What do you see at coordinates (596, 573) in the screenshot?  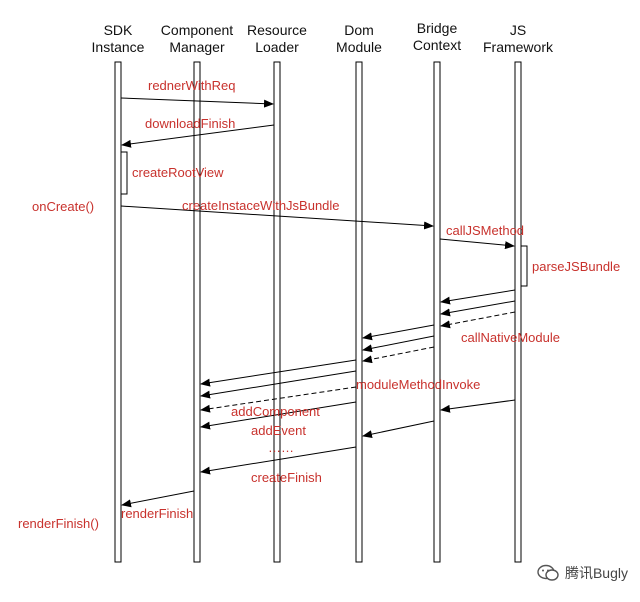 I see `watermark-text: 腾讯Bugly` at bounding box center [596, 573].